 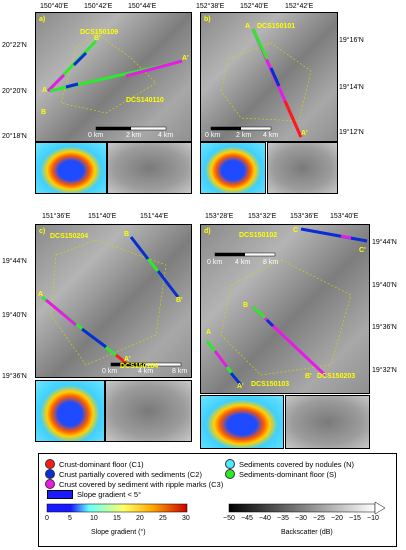 I want to click on panel-c-endpoint-a: A, so click(x=41, y=294).